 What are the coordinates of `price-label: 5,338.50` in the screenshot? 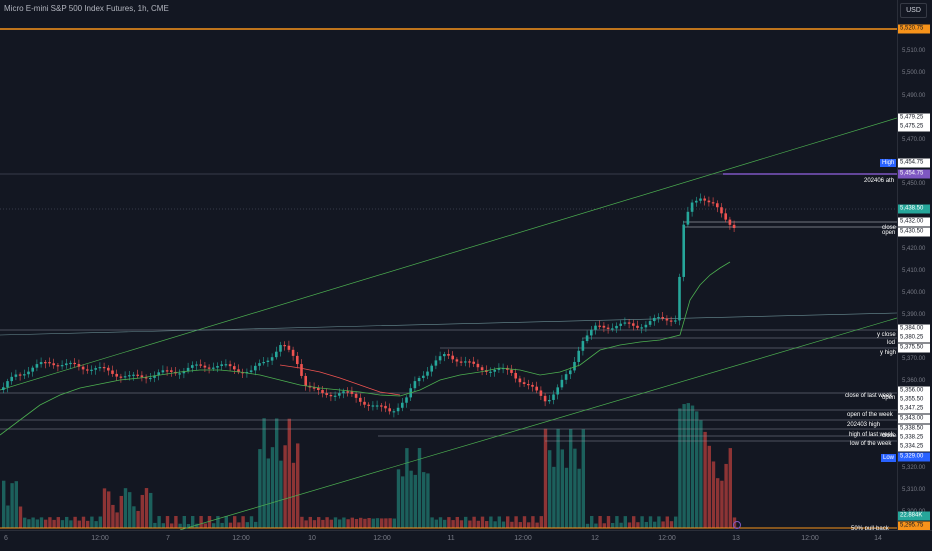 It's located at (914, 429).